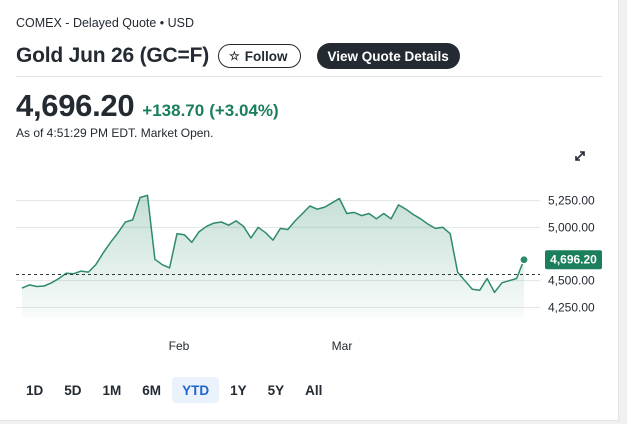  I want to click on y-tick-label: 5,000.00, so click(571, 227).